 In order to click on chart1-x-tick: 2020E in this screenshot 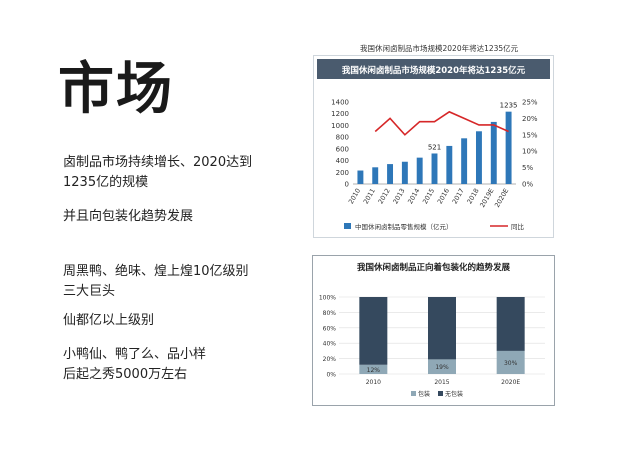, I will do `click(501, 198)`.